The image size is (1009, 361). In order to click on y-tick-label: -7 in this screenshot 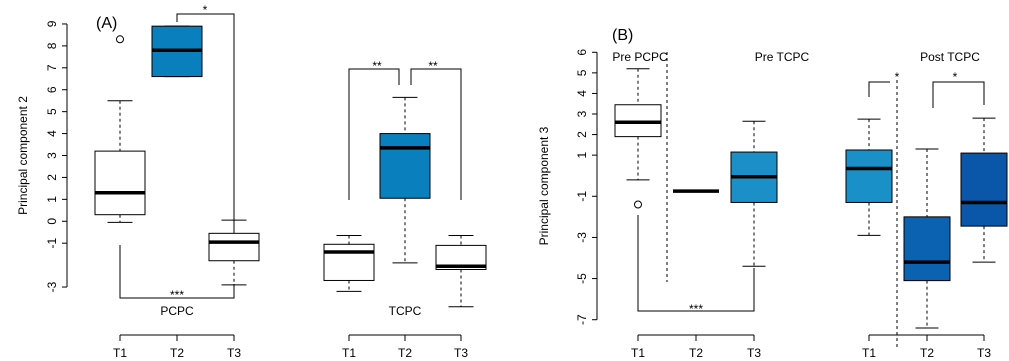, I will do `click(582, 319)`.